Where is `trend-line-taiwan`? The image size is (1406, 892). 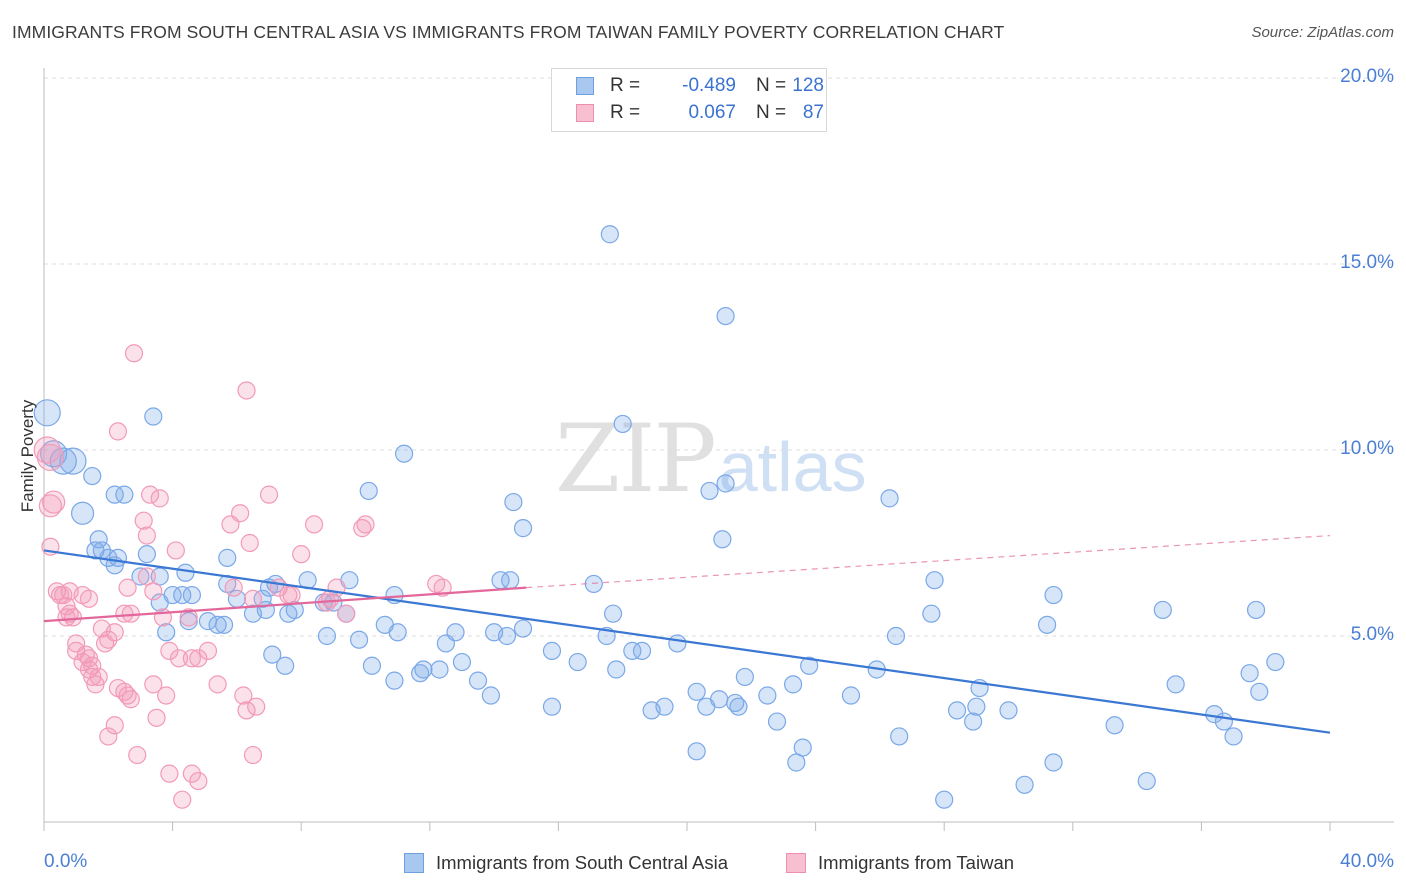
trend-line-taiwan is located at coordinates (285, 604).